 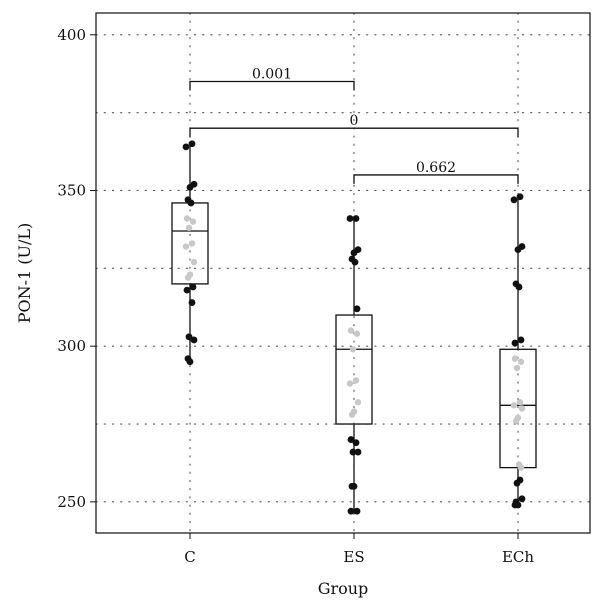 I want to click on comparison-p-value: 0.662, so click(x=436, y=168).